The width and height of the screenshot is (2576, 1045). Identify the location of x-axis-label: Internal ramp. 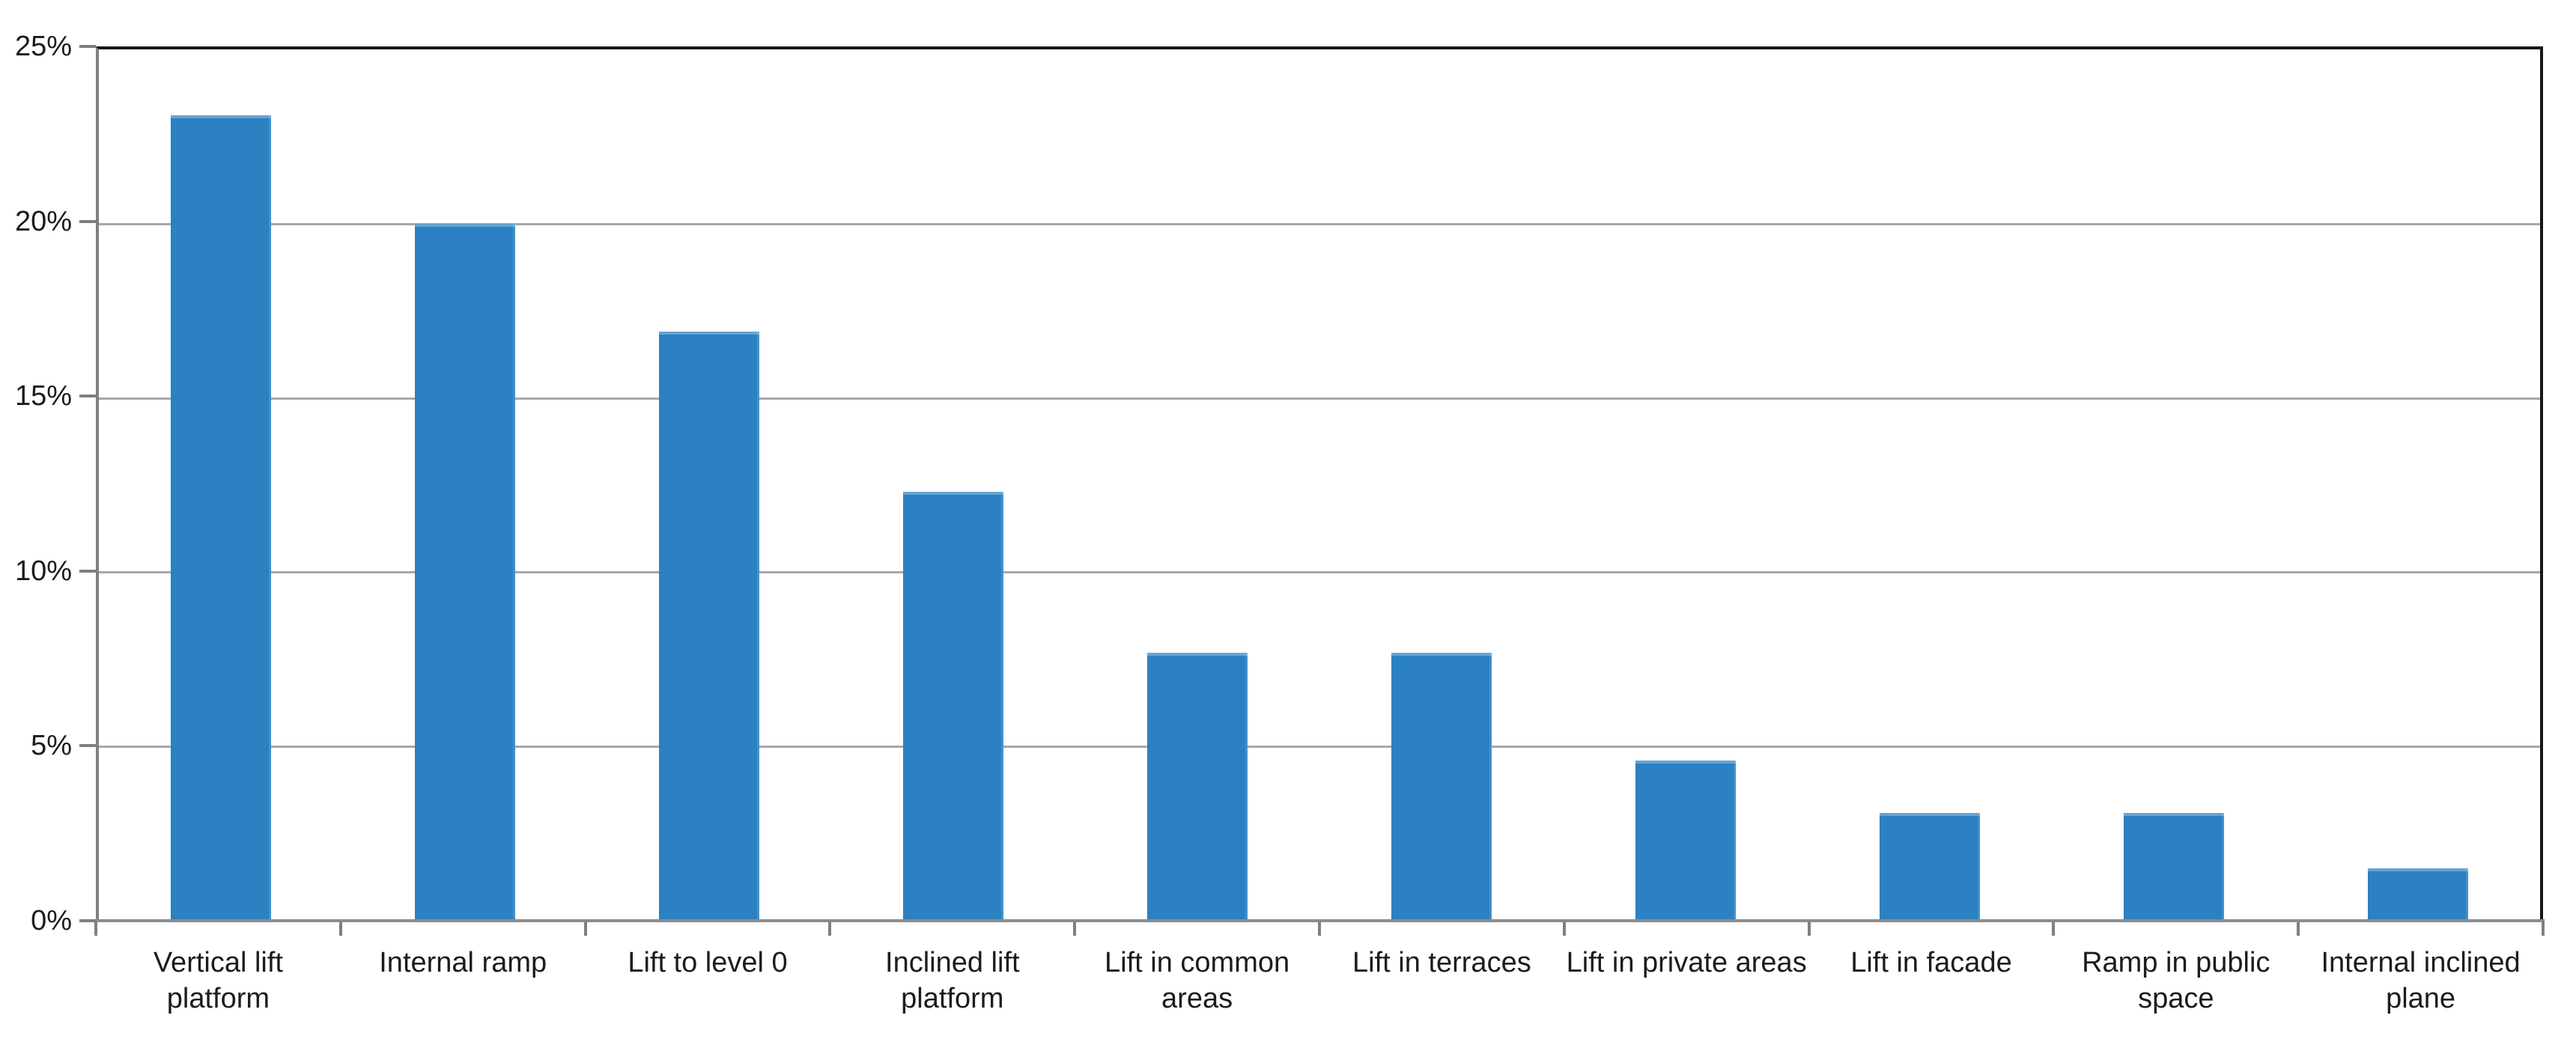
(463, 962).